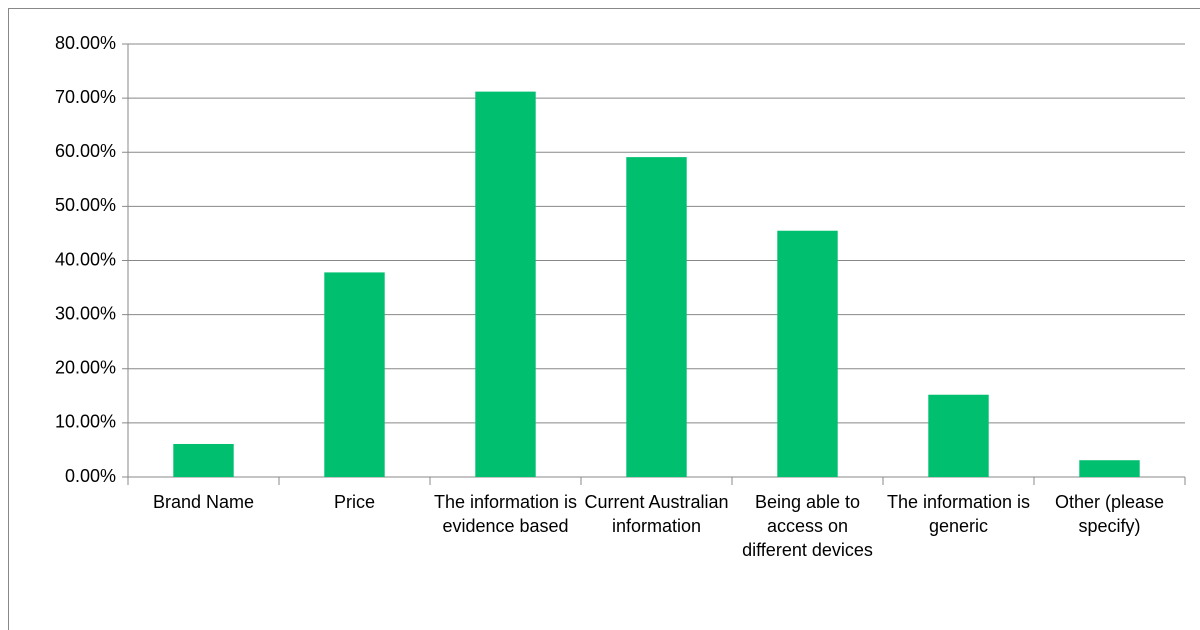 This screenshot has width=1200, height=630. I want to click on y-tick-label: 60.00%, so click(85, 151).